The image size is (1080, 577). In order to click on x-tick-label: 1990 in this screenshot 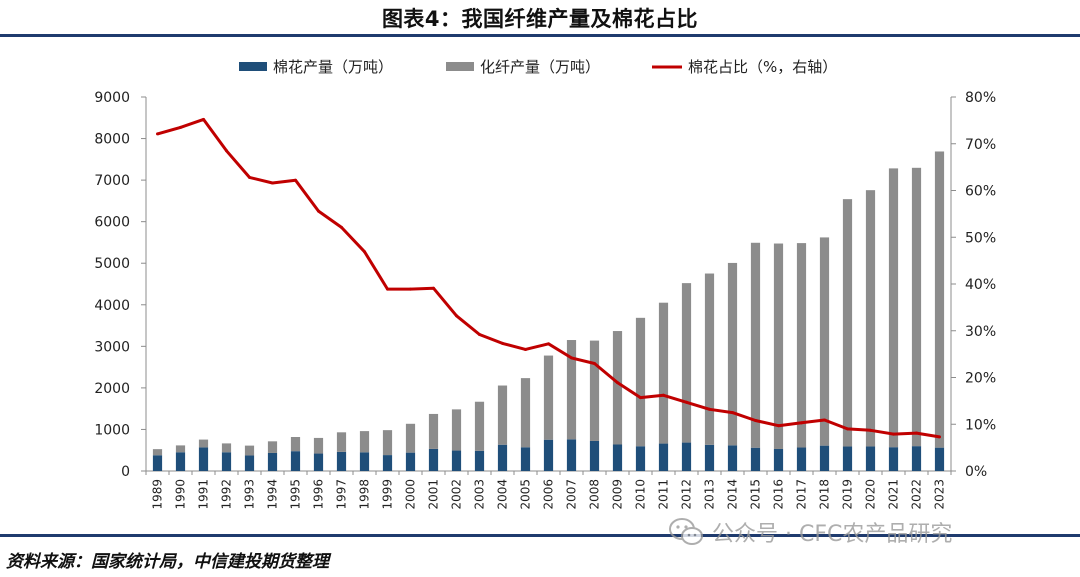, I will do `click(181, 494)`.